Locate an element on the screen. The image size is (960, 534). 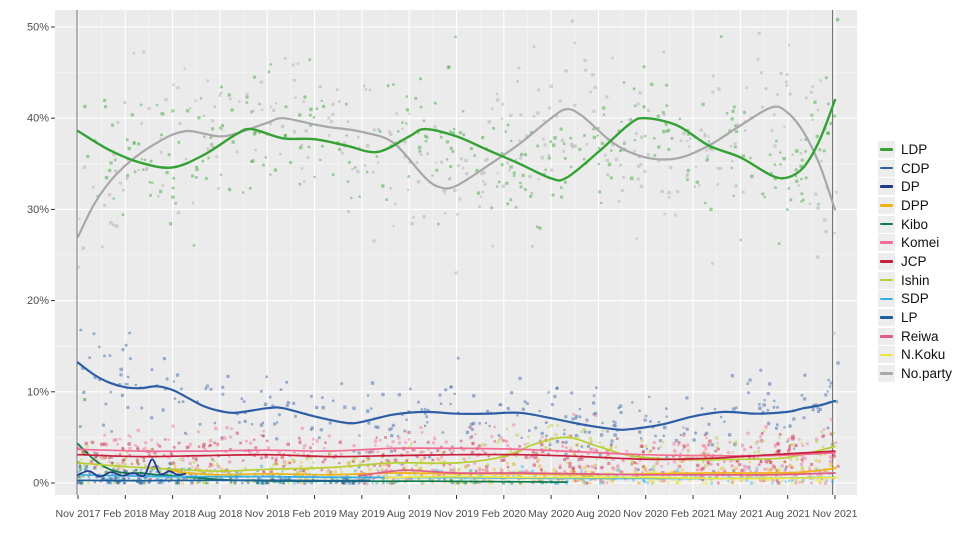
y-tick-label: 0% is located at coordinates (41, 484).